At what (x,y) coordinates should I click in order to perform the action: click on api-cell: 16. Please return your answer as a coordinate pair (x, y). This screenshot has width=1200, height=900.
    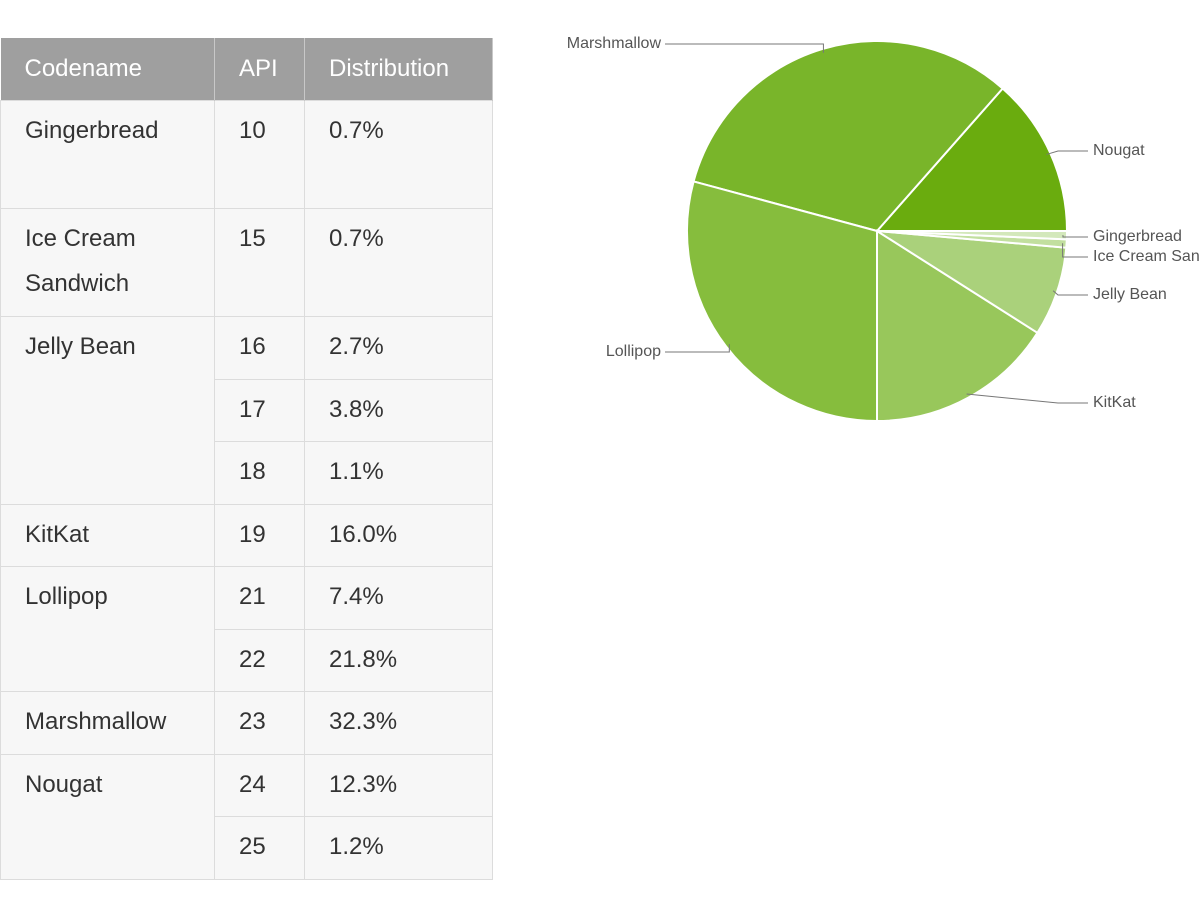
    Looking at the image, I should click on (259, 348).